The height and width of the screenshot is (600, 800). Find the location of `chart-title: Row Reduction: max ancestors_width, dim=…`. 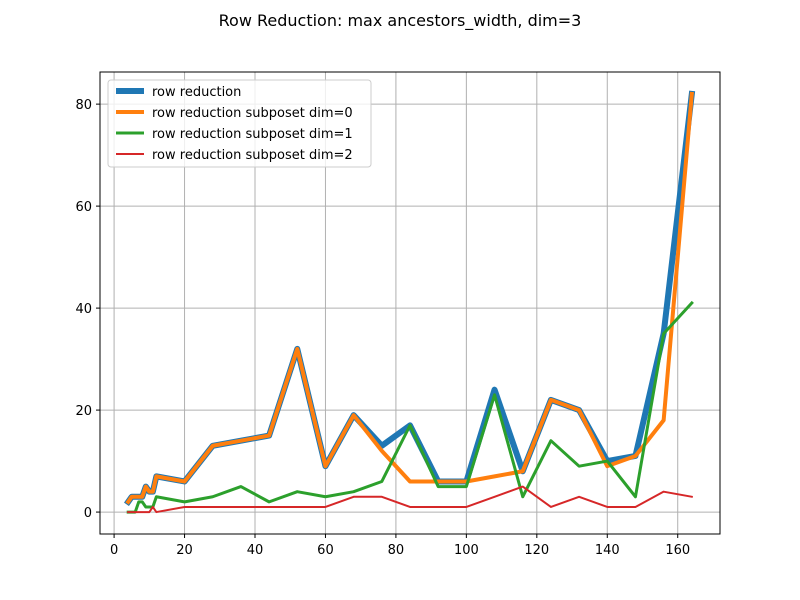

chart-title: Row Reduction: max ancestors_width, dim=… is located at coordinates (400, 21).